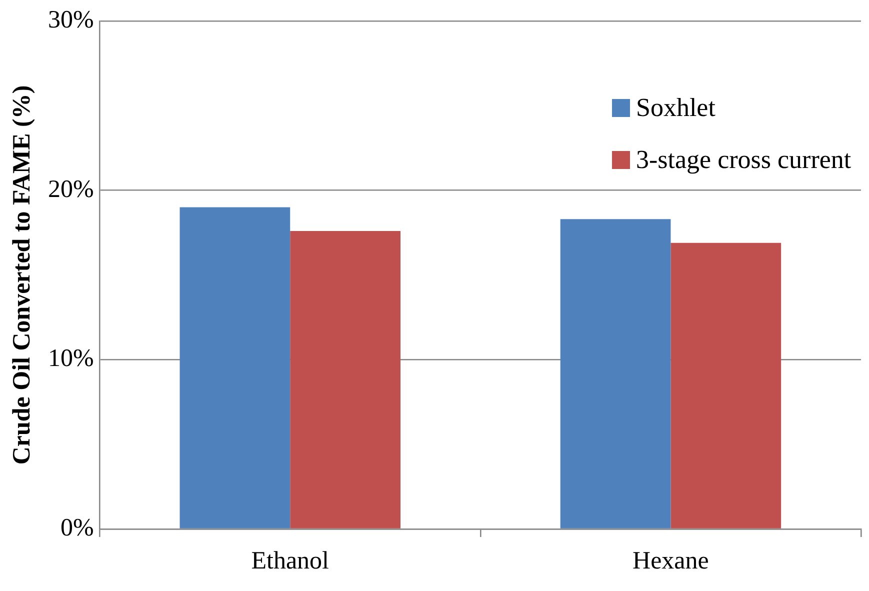 This screenshot has width=869, height=591. I want to click on x-tick-label: Hexane, so click(670, 561).